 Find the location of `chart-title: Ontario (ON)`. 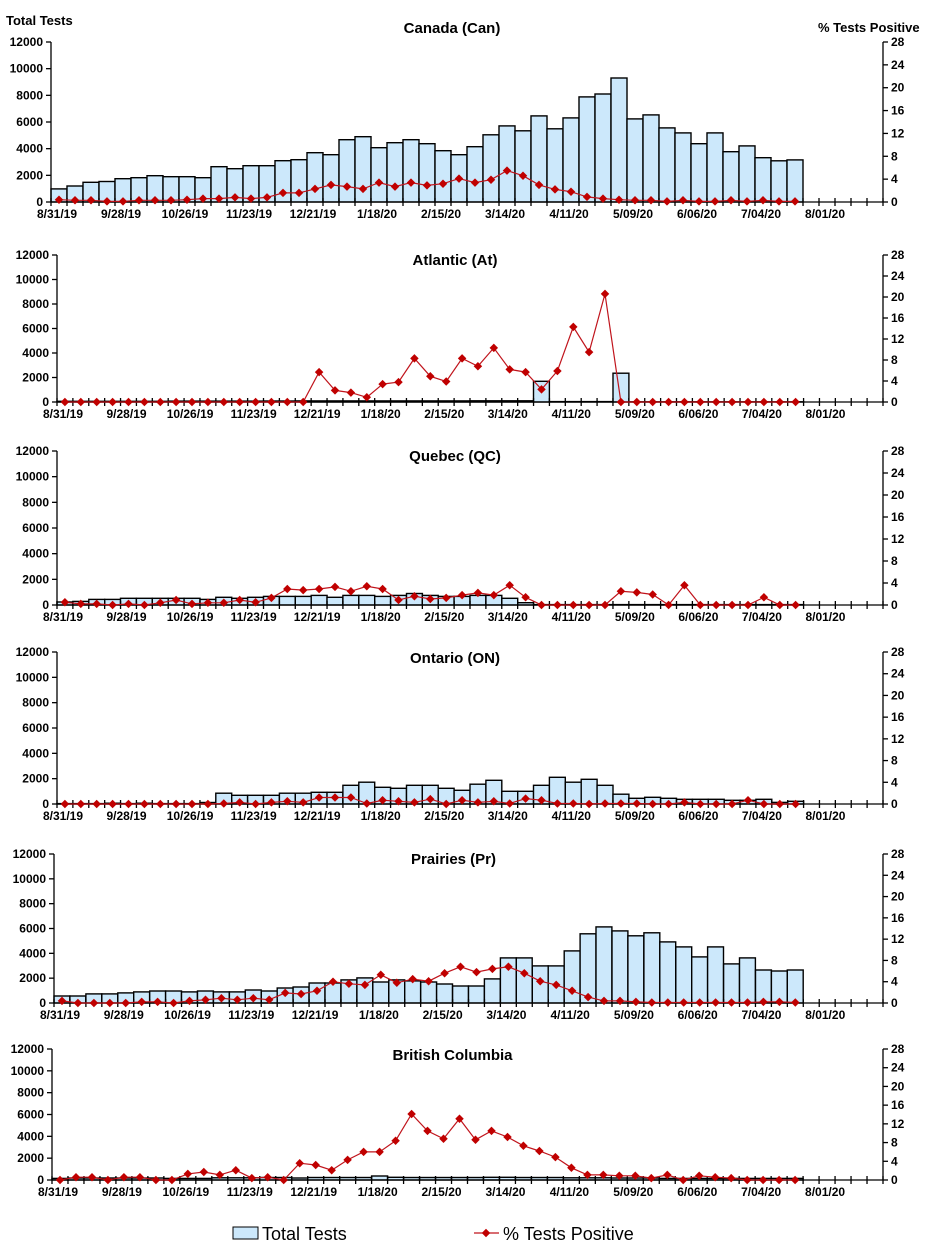

chart-title: Ontario (ON) is located at coordinates (455, 658).